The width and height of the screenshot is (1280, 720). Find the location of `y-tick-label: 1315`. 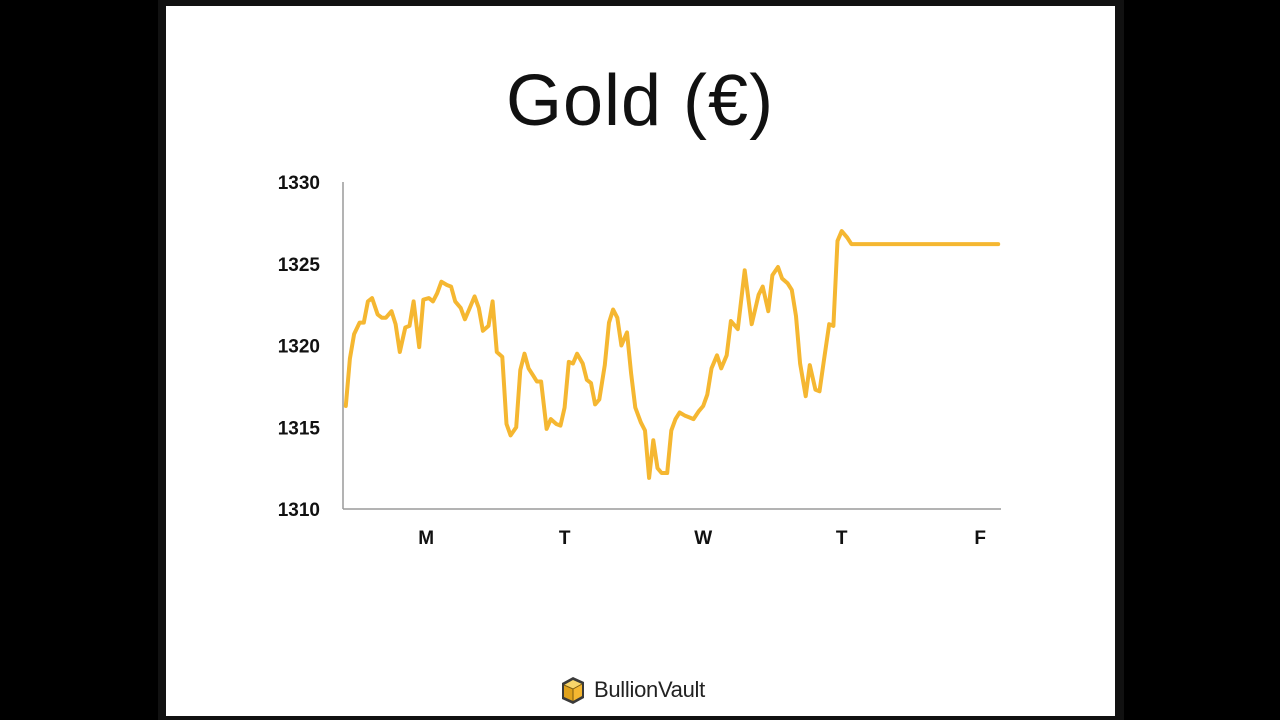

y-tick-label: 1315 is located at coordinates (299, 428).